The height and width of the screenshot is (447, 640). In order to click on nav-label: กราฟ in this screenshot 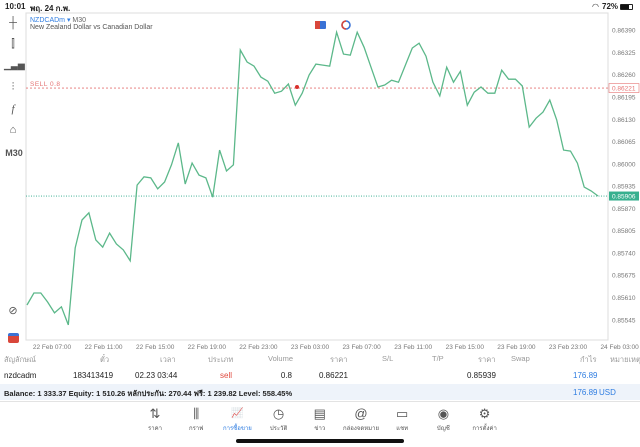, I will do `click(196, 429)`.